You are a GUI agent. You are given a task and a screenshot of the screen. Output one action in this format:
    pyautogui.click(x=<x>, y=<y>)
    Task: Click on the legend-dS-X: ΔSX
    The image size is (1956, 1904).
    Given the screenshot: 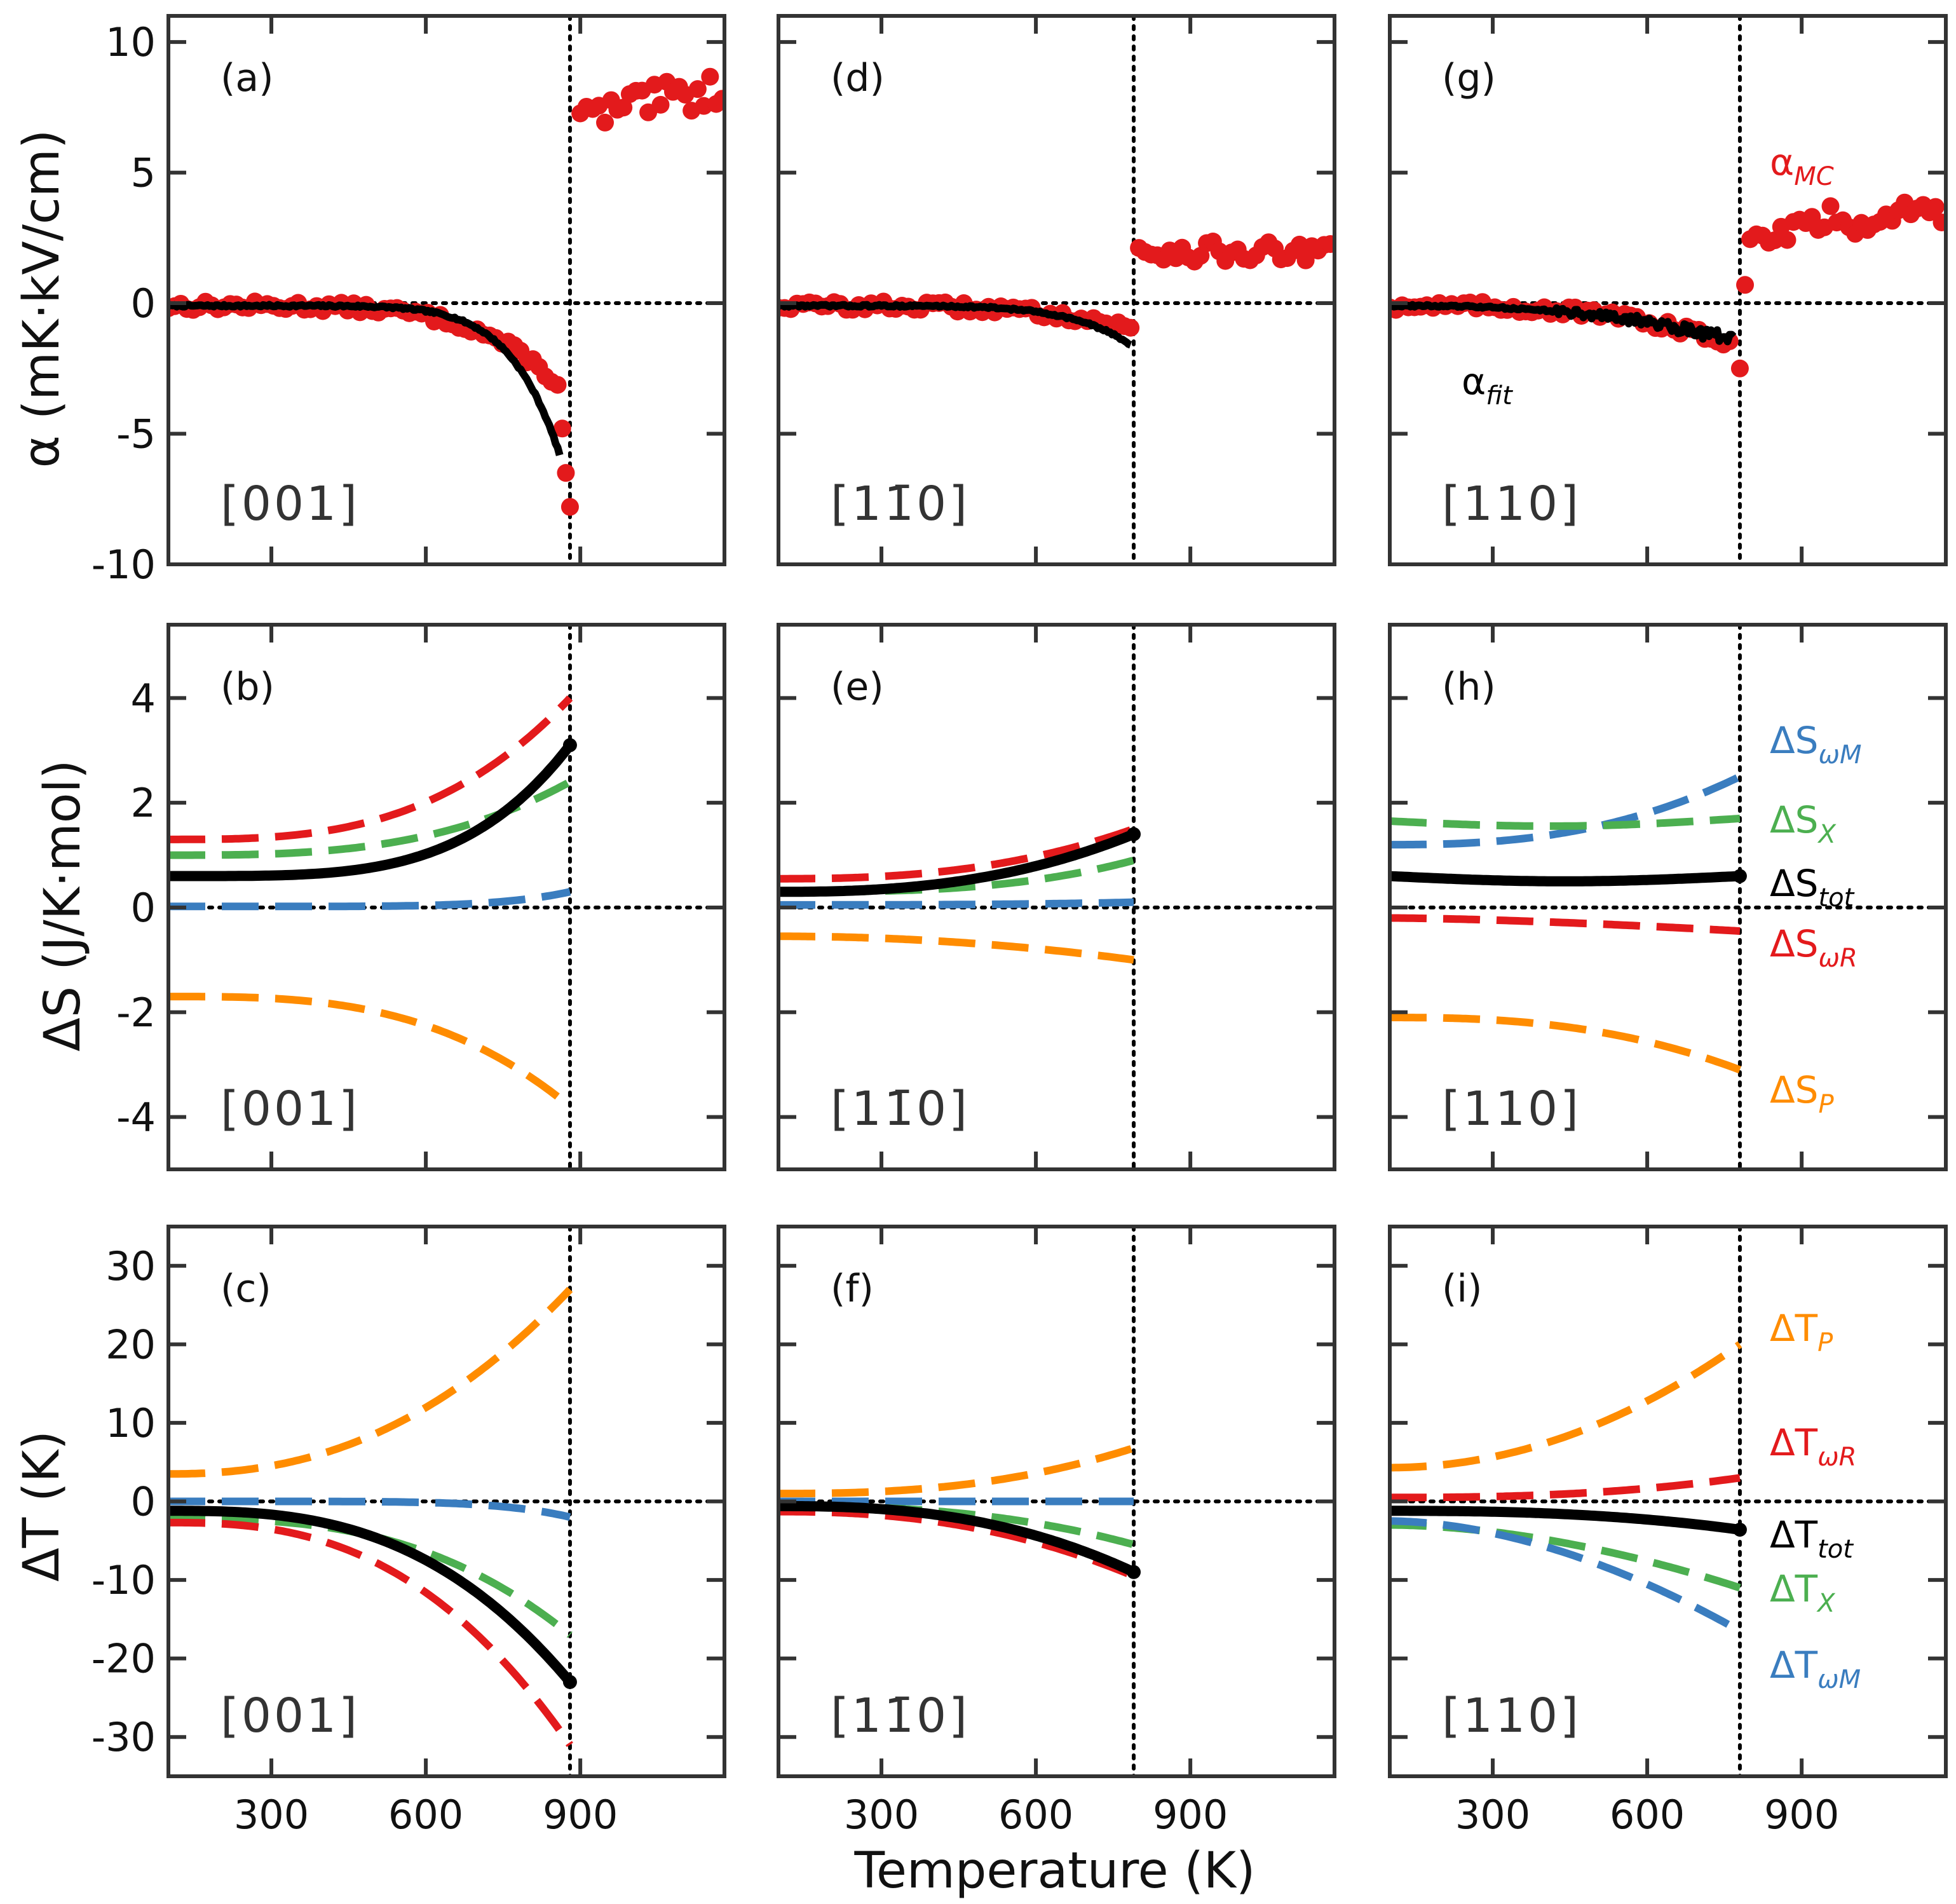 What is the action you would take?
    pyautogui.click(x=1803, y=823)
    